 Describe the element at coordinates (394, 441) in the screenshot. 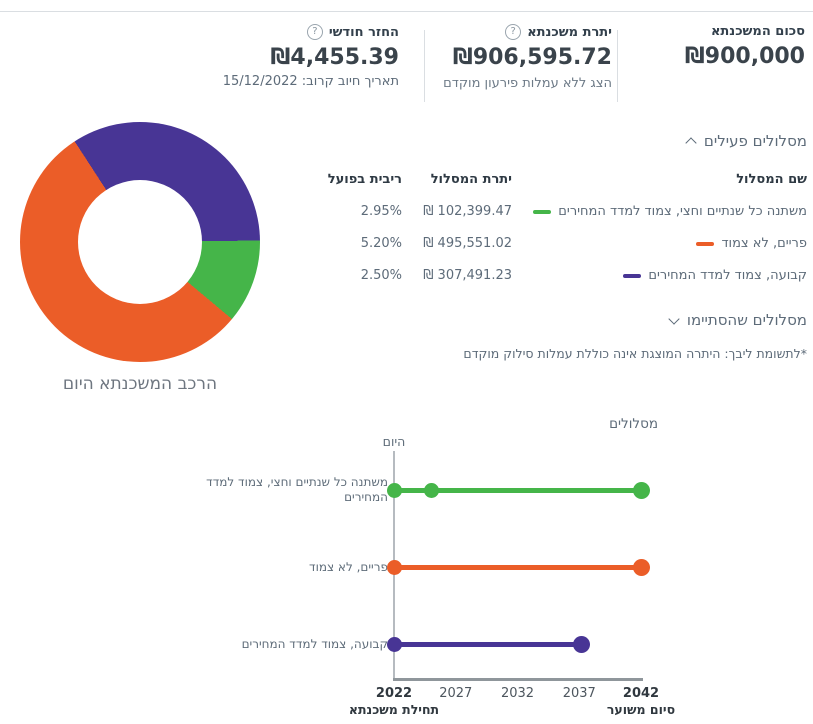

I see `today-label: היום` at that location.